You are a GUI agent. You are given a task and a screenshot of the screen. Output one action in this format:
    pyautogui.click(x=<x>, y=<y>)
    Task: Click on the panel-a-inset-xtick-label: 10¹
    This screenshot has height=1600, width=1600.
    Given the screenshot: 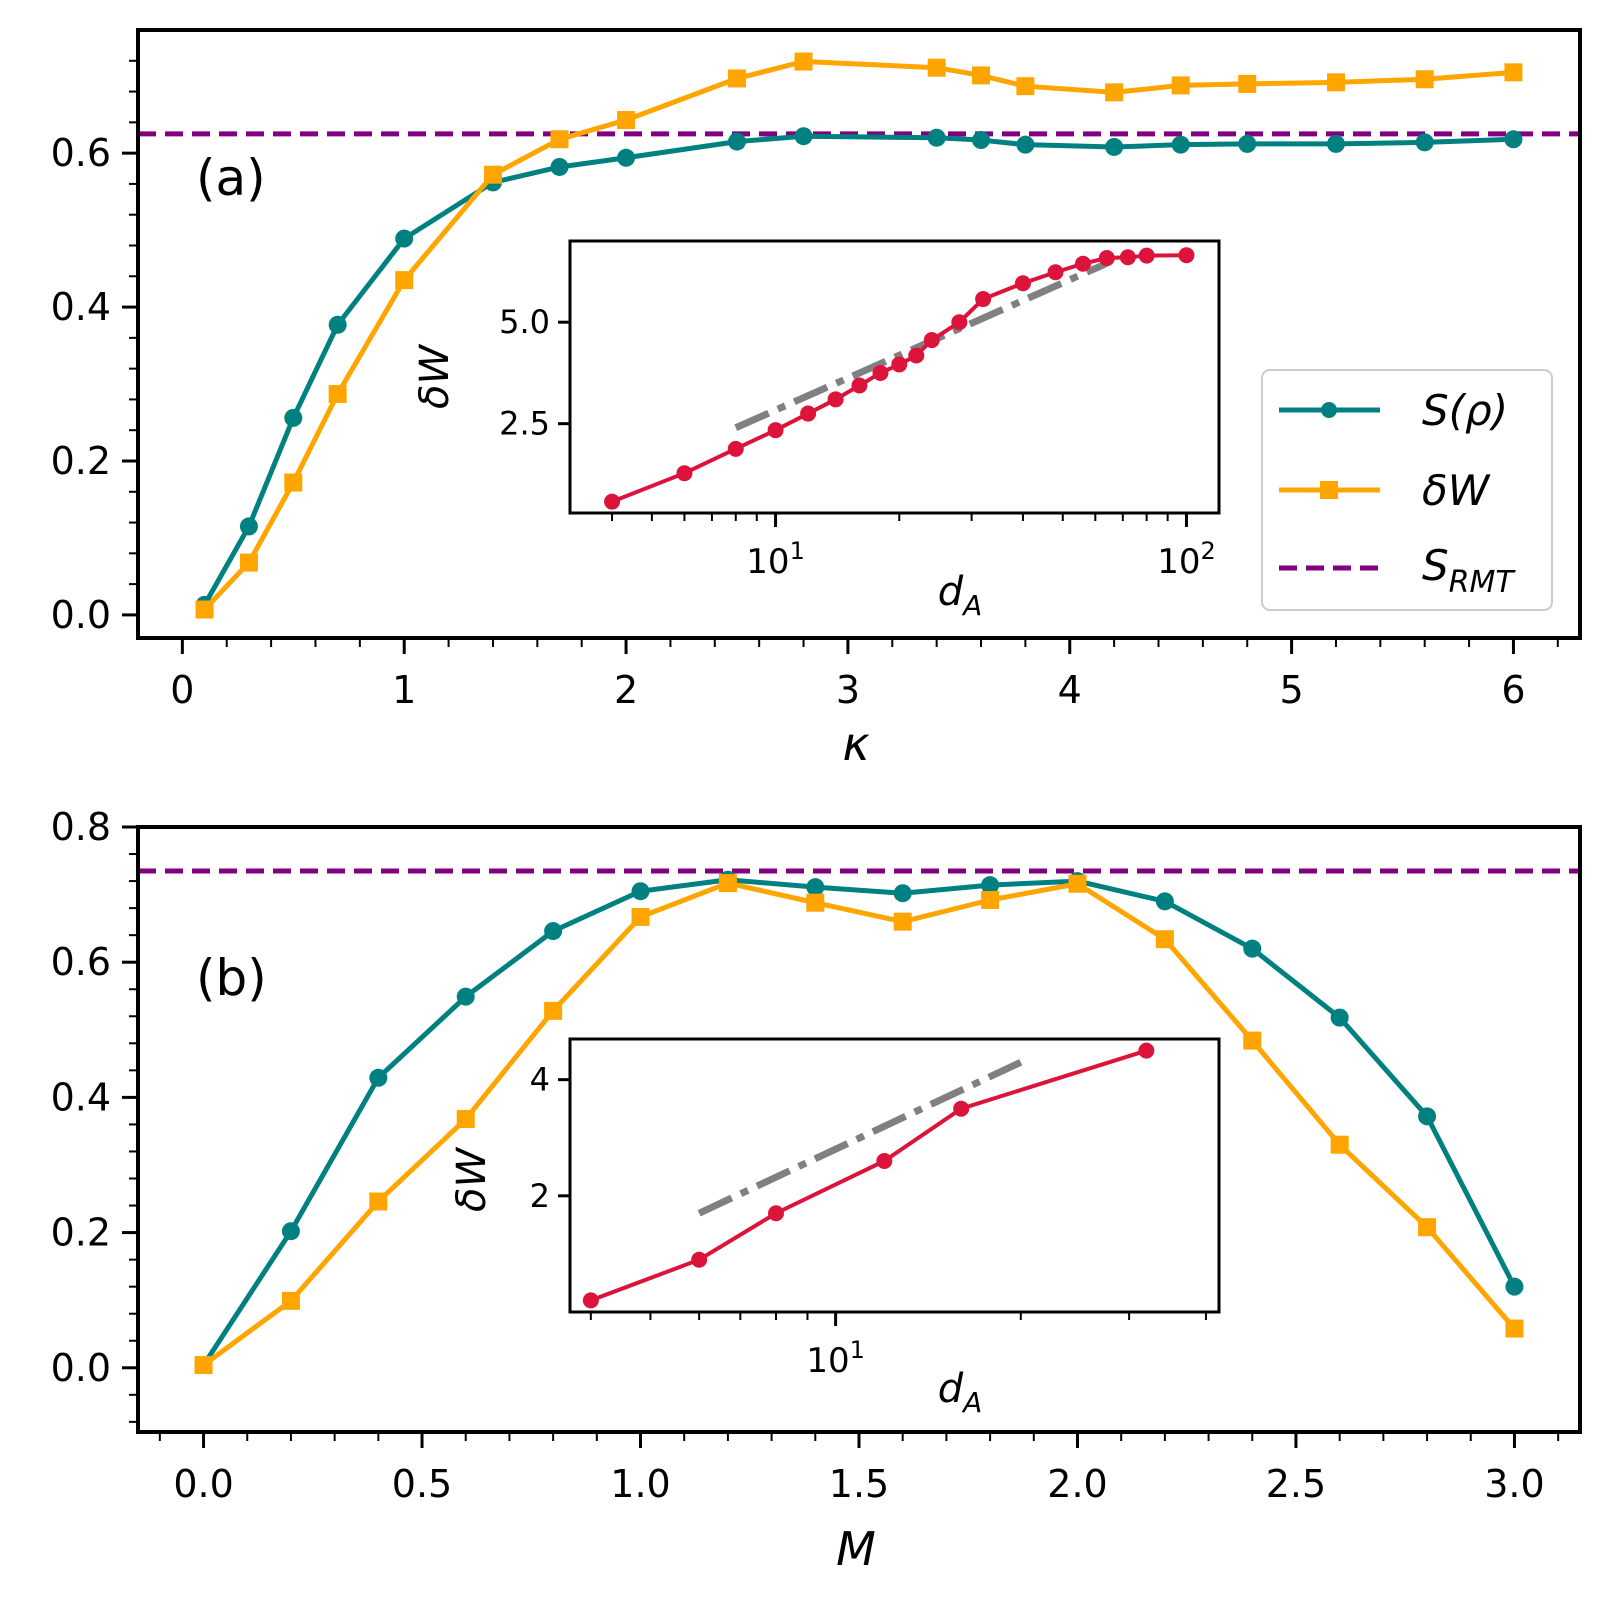 What is the action you would take?
    pyautogui.click(x=775, y=559)
    